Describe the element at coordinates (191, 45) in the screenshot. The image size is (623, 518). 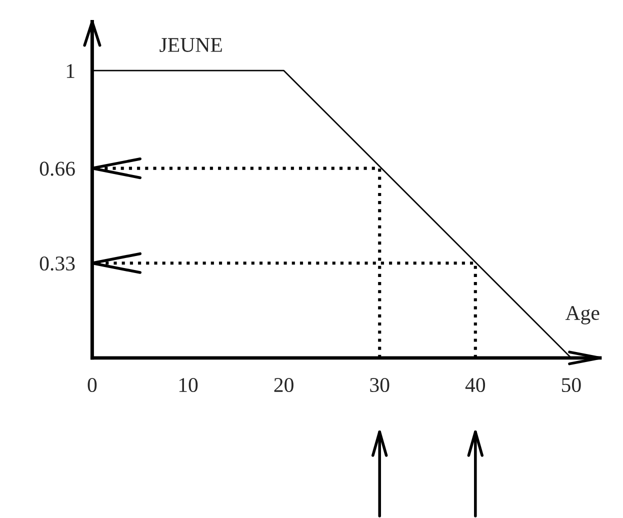
I see `series-label: JEUNE` at that location.